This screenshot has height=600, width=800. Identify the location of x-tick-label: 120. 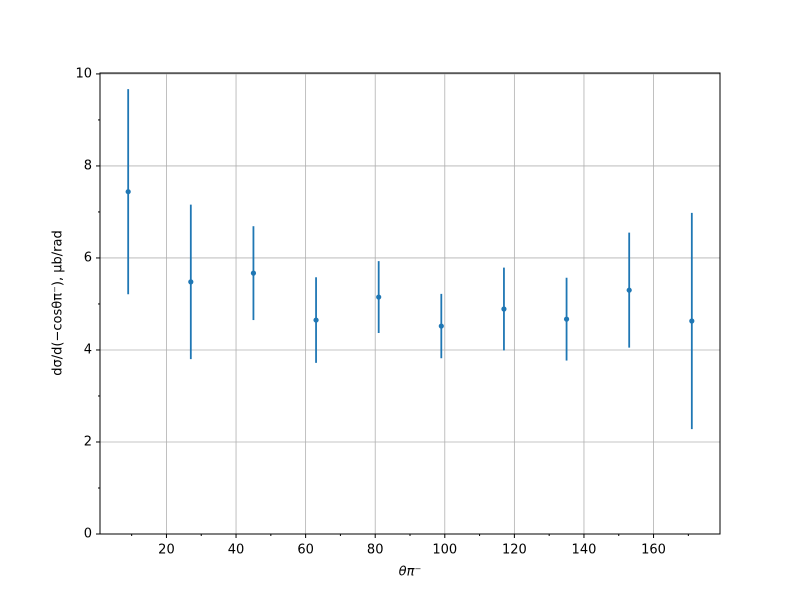
(514, 550).